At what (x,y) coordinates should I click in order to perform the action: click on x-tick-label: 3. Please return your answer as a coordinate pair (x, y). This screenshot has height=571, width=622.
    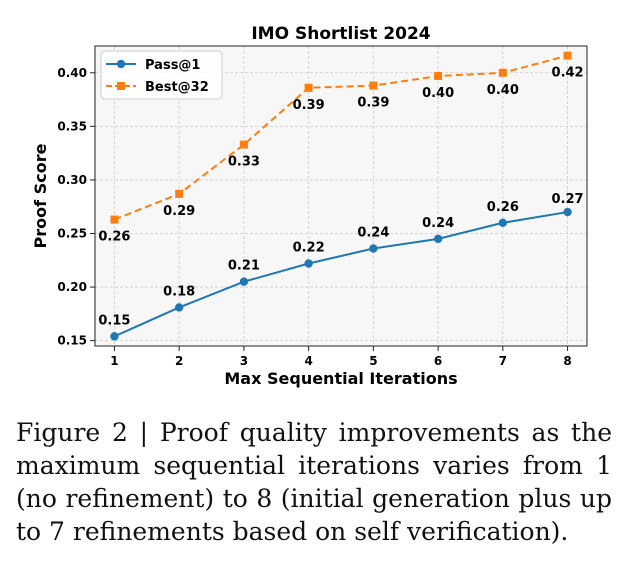
    Looking at the image, I should click on (244, 361).